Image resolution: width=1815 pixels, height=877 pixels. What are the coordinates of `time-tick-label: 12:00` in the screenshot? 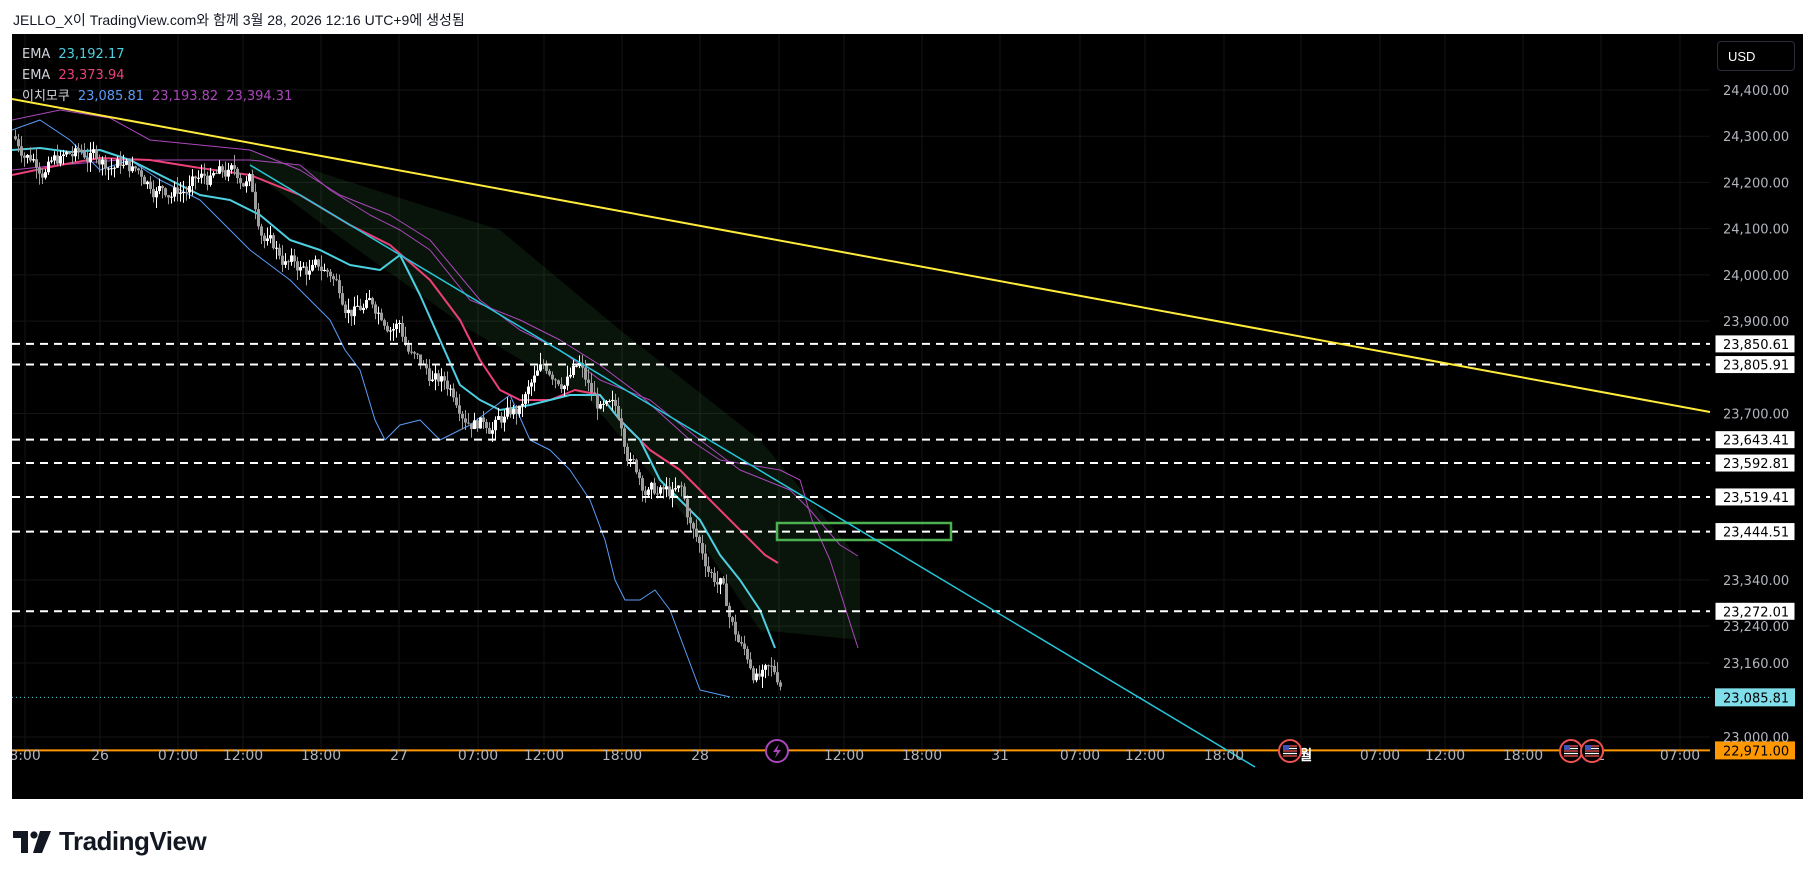 It's located at (544, 756).